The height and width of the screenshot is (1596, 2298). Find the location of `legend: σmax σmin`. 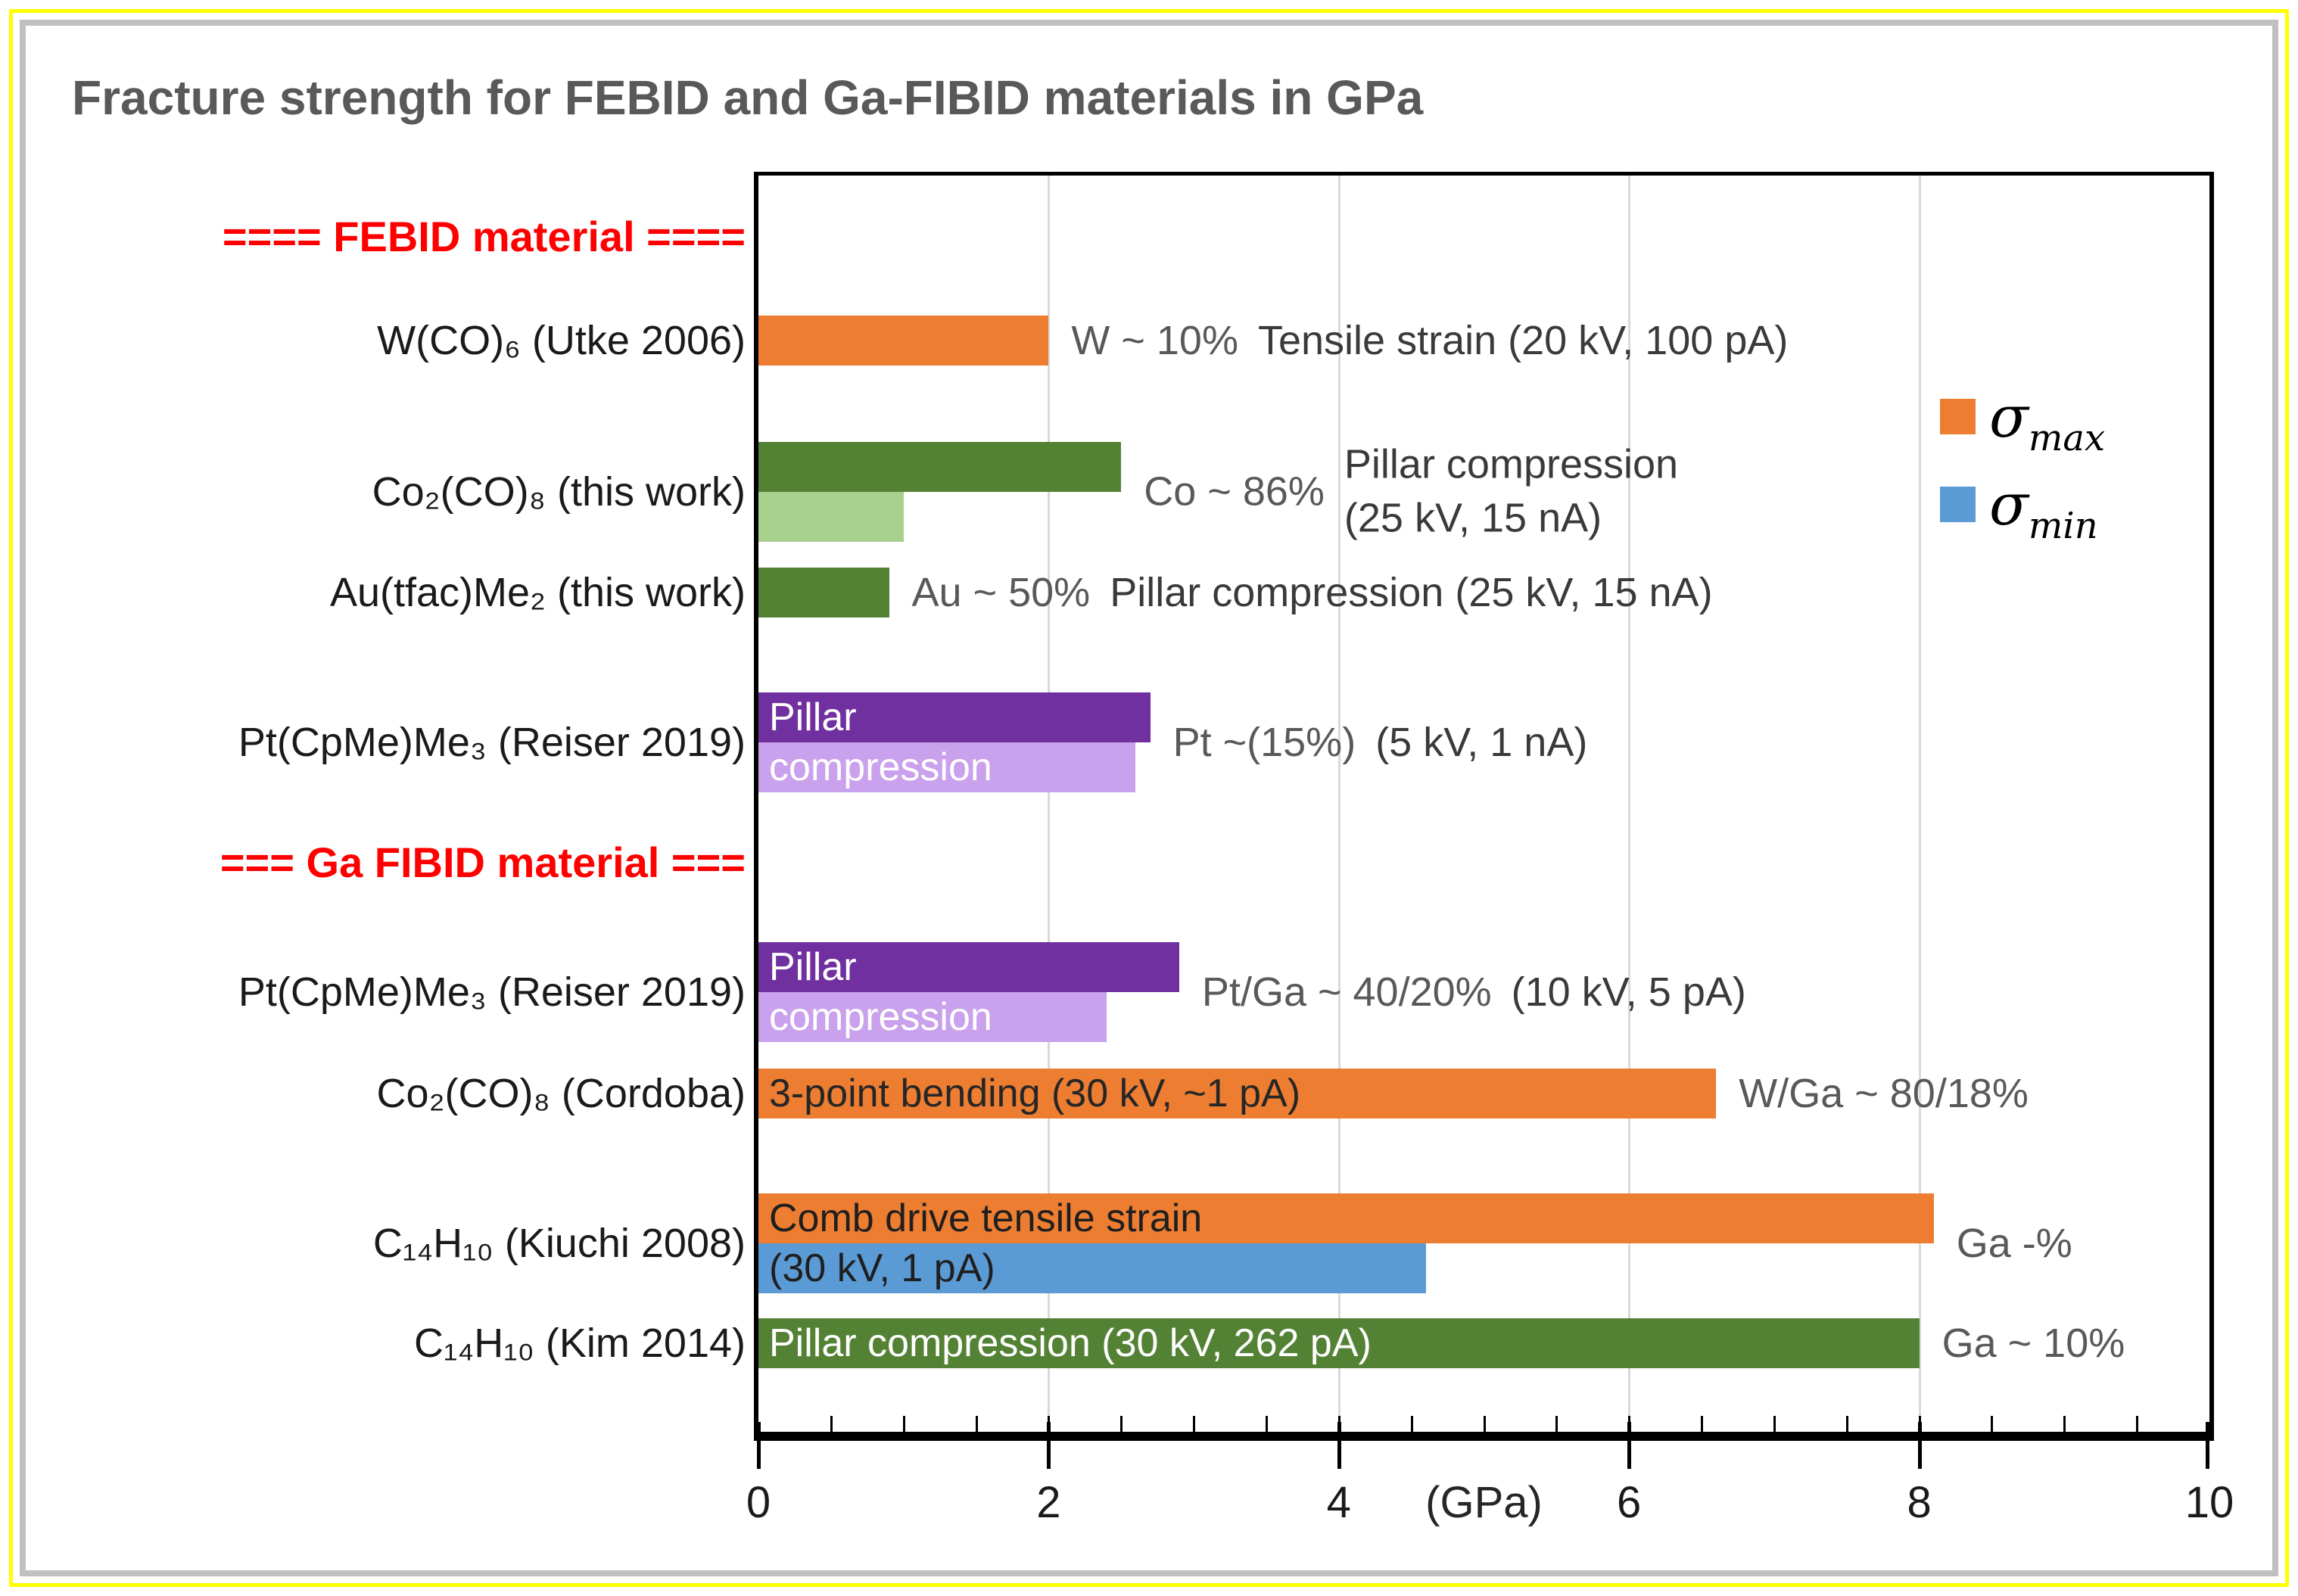

legend: σmax σmin is located at coordinates (2022, 476).